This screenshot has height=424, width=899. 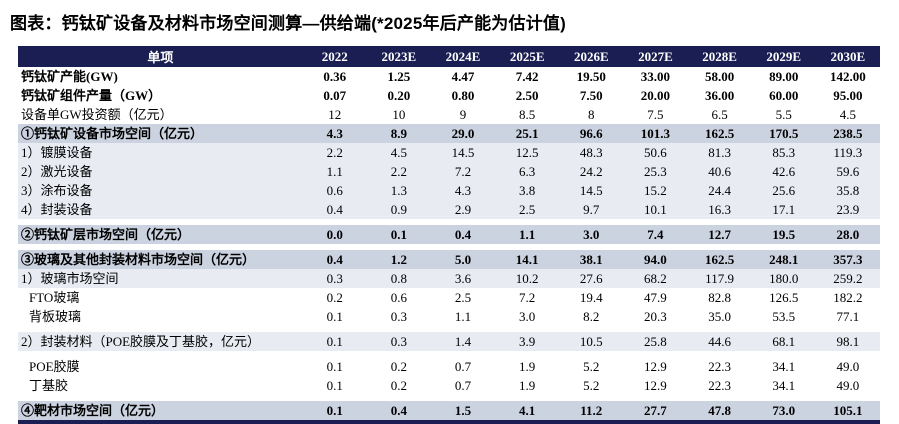 What do you see at coordinates (591, 363) in the screenshot?
I see `value-cell: 5.2` at bounding box center [591, 363].